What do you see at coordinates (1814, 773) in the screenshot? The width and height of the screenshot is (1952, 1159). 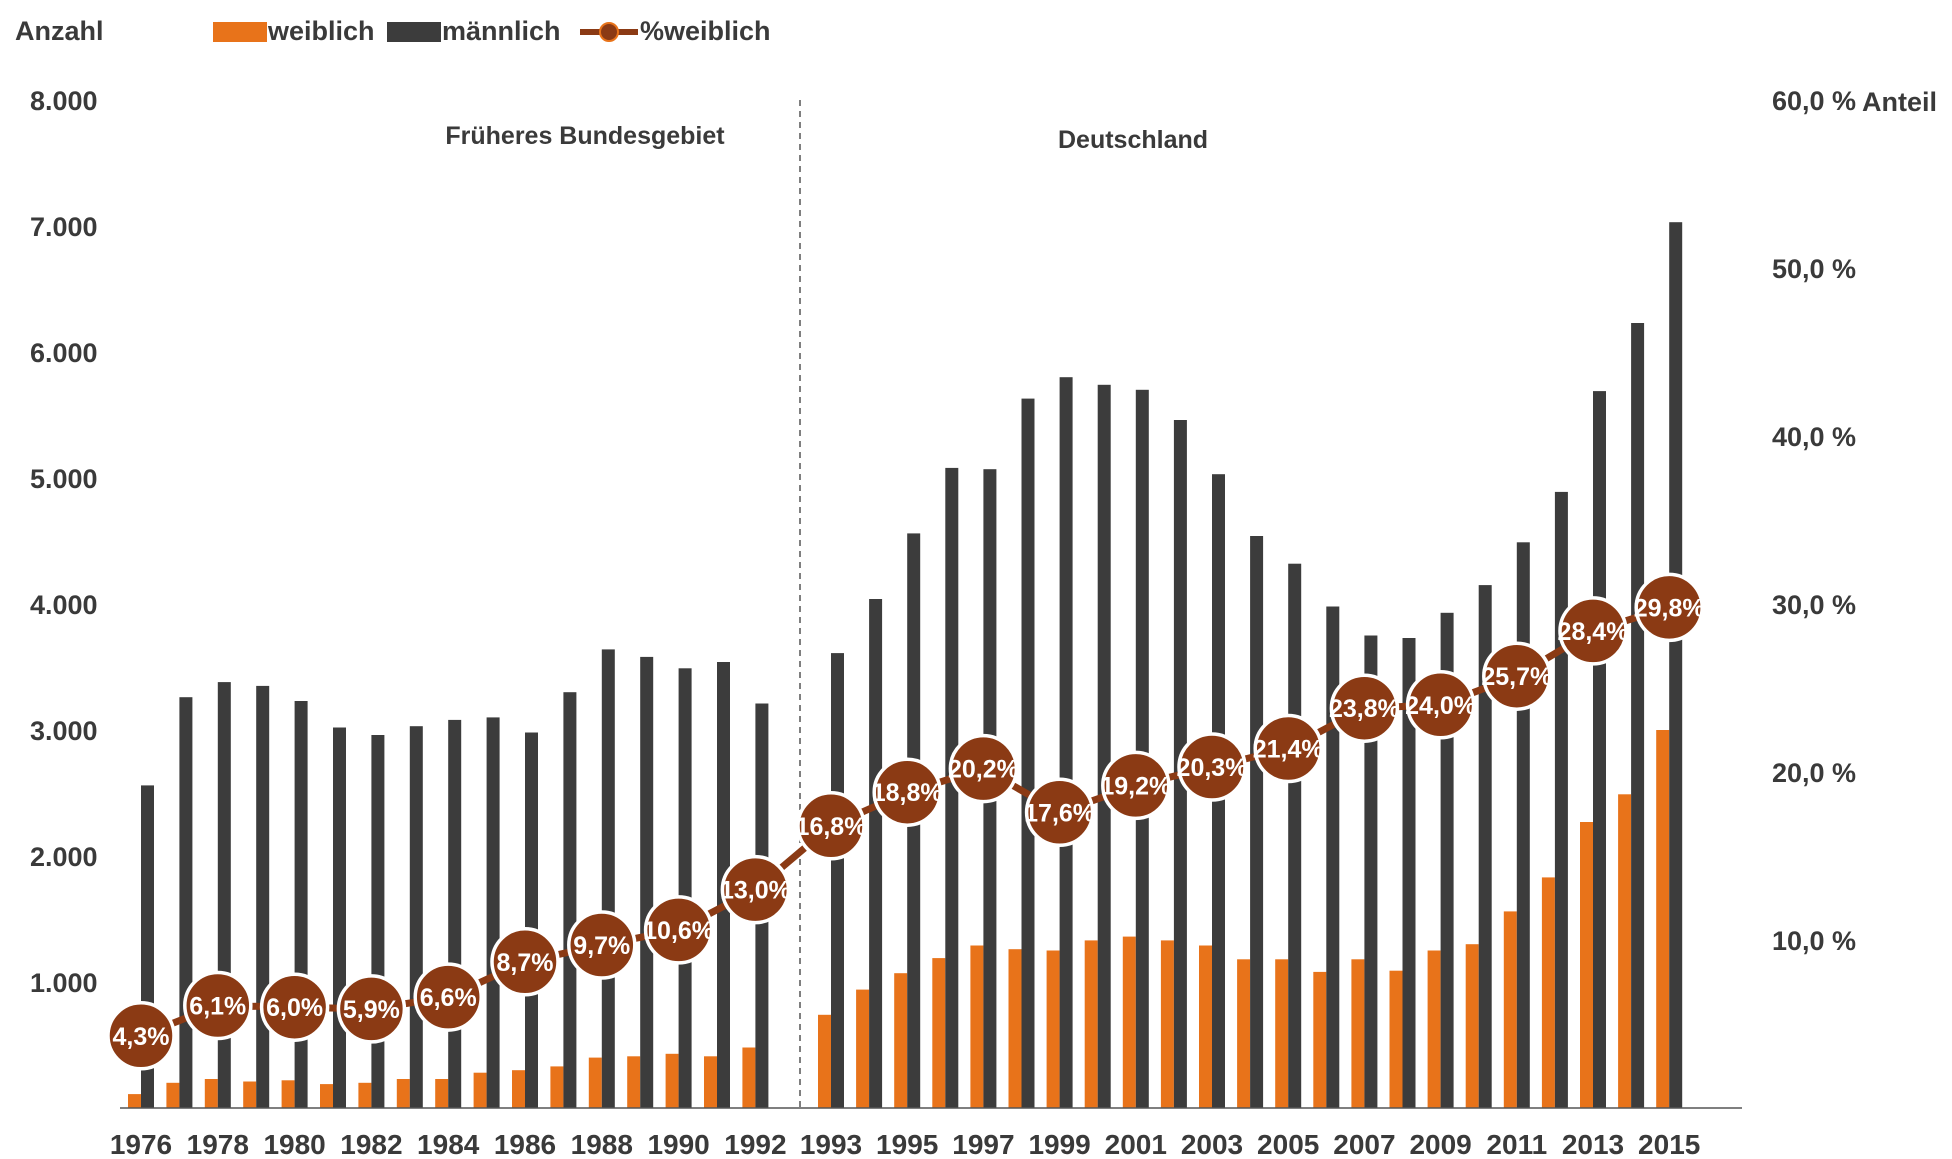 I see `y-right-tick-label: 20,0 %` at bounding box center [1814, 773].